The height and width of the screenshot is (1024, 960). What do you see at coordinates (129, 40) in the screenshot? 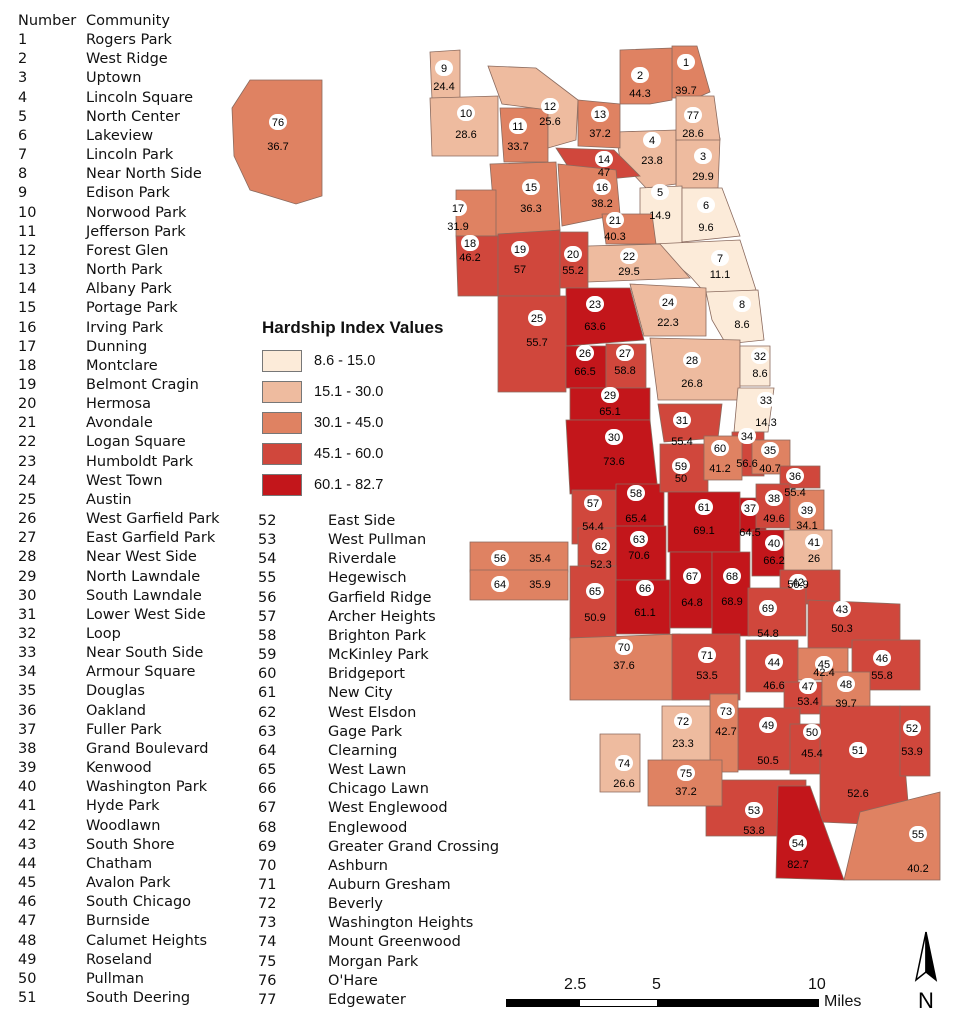
I see `community-name: Rogers Park` at bounding box center [129, 40].